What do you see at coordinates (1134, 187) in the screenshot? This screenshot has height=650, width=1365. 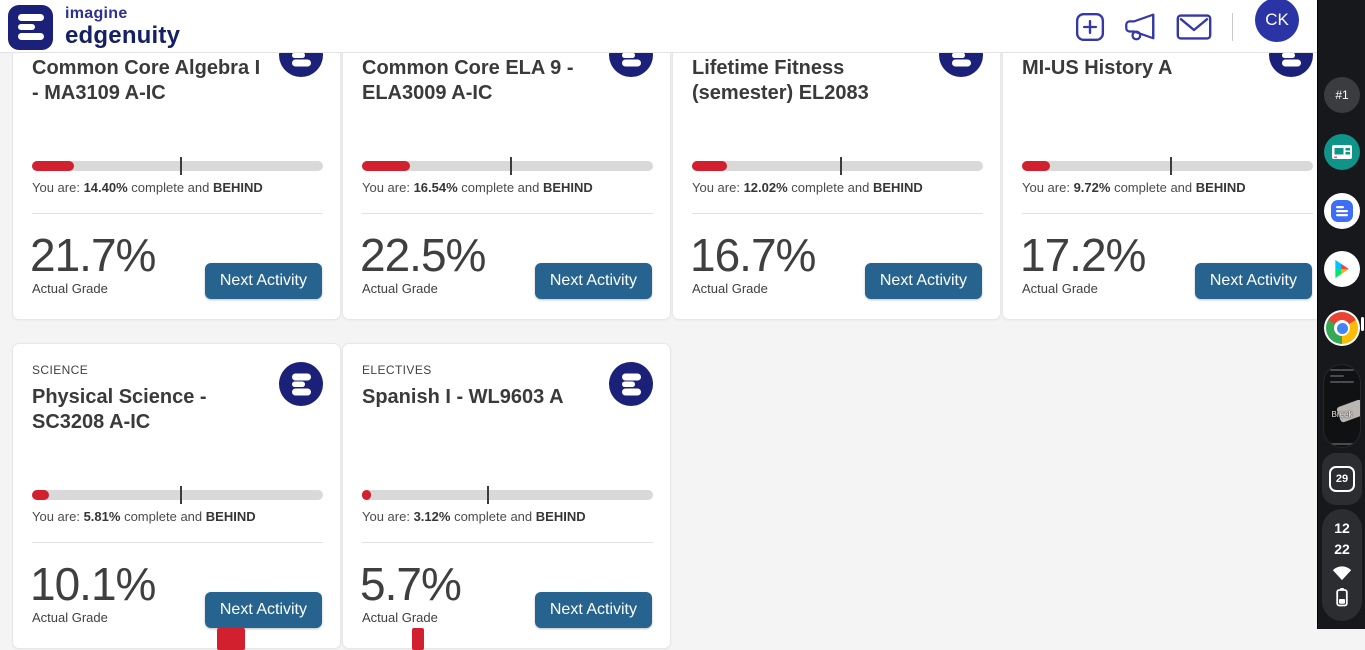 I see `progress-status-text: You are: 9.72% complete and BEHIND` at bounding box center [1134, 187].